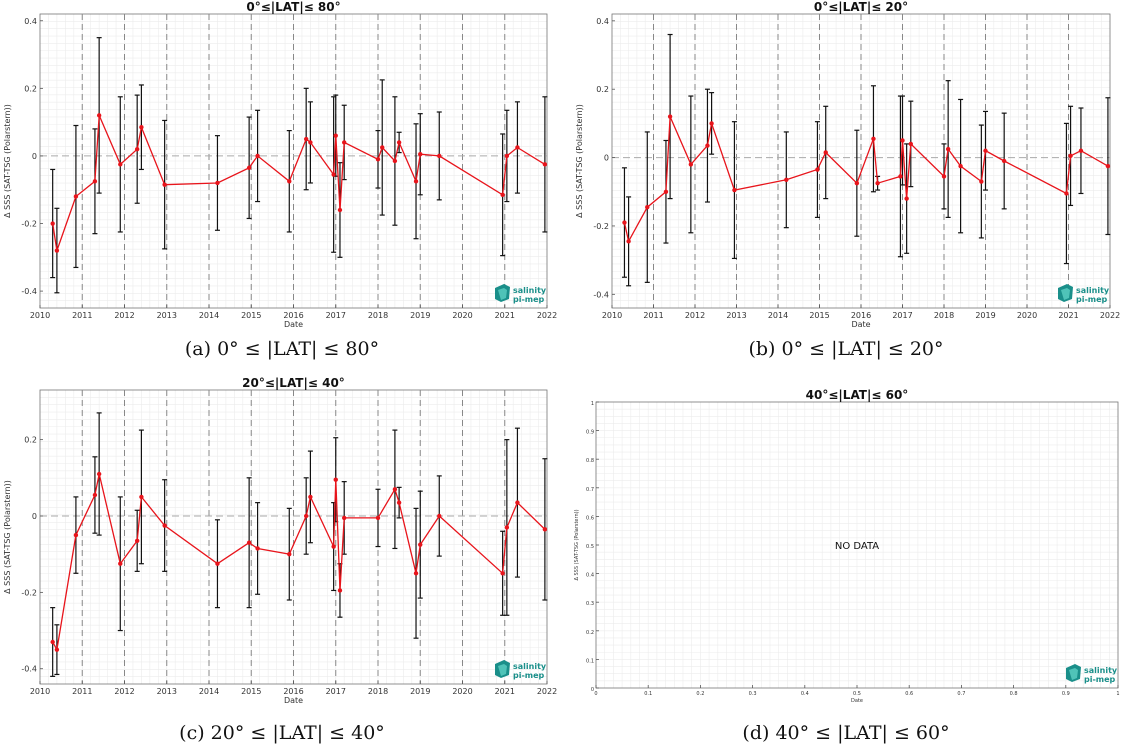 This screenshot has width=1128, height=753. I want to click on x-tick-label: 0.5, so click(857, 694).